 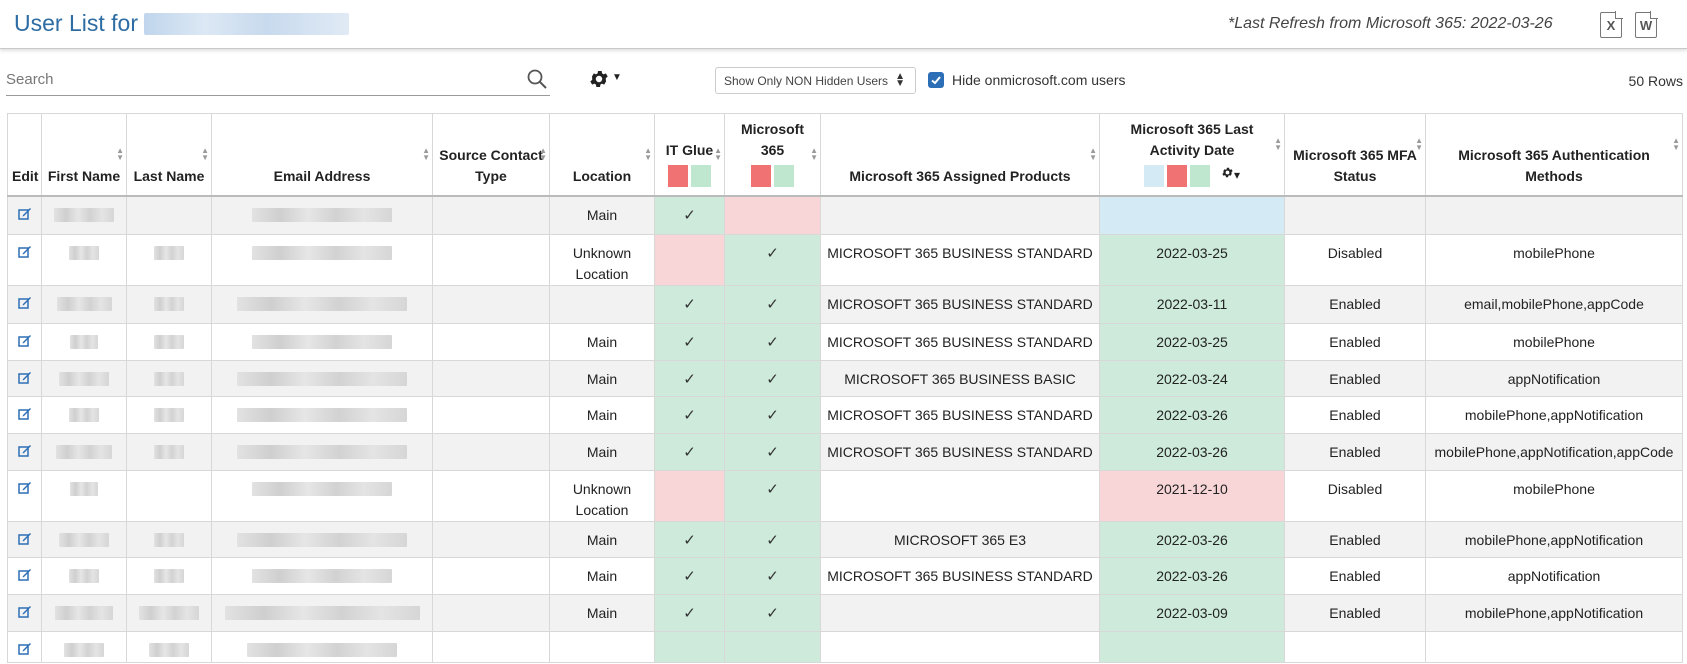 I want to click on auth-methods-cell: mobilePhone, so click(x=1554, y=260).